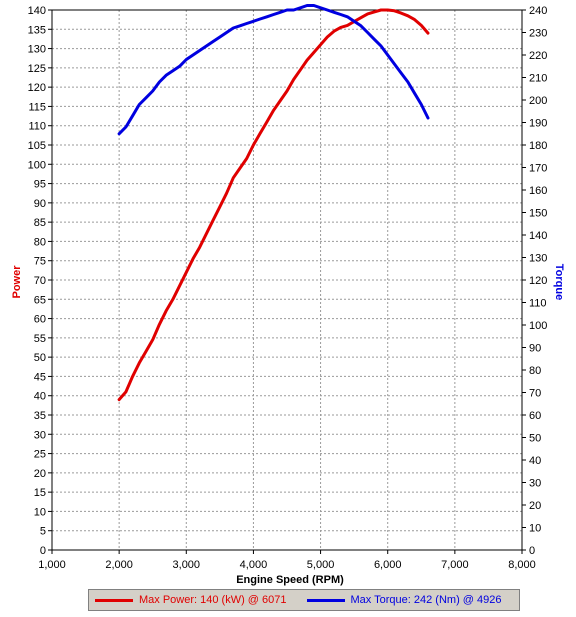  I want to click on y-left-tick-label: 40, so click(40, 397).